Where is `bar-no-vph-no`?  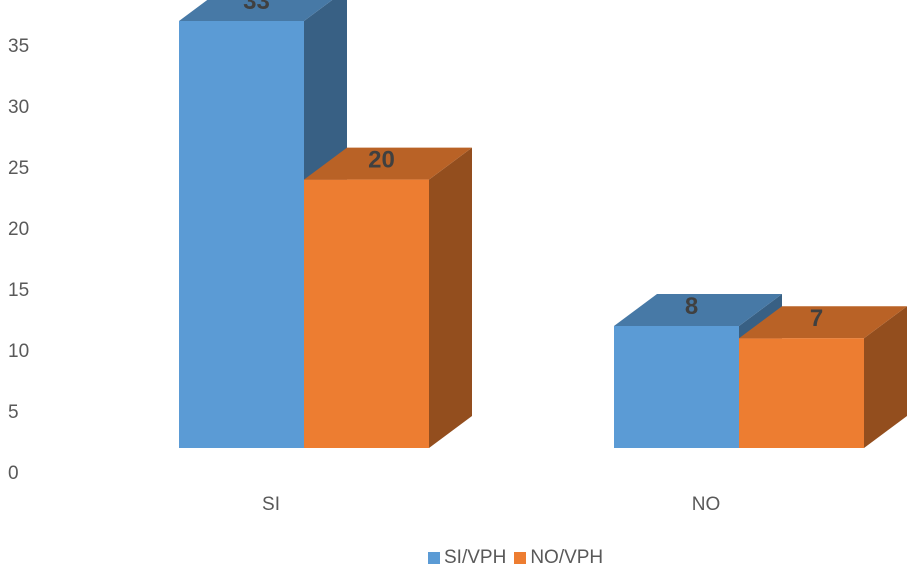
bar-no-vph-no is located at coordinates (823, 377).